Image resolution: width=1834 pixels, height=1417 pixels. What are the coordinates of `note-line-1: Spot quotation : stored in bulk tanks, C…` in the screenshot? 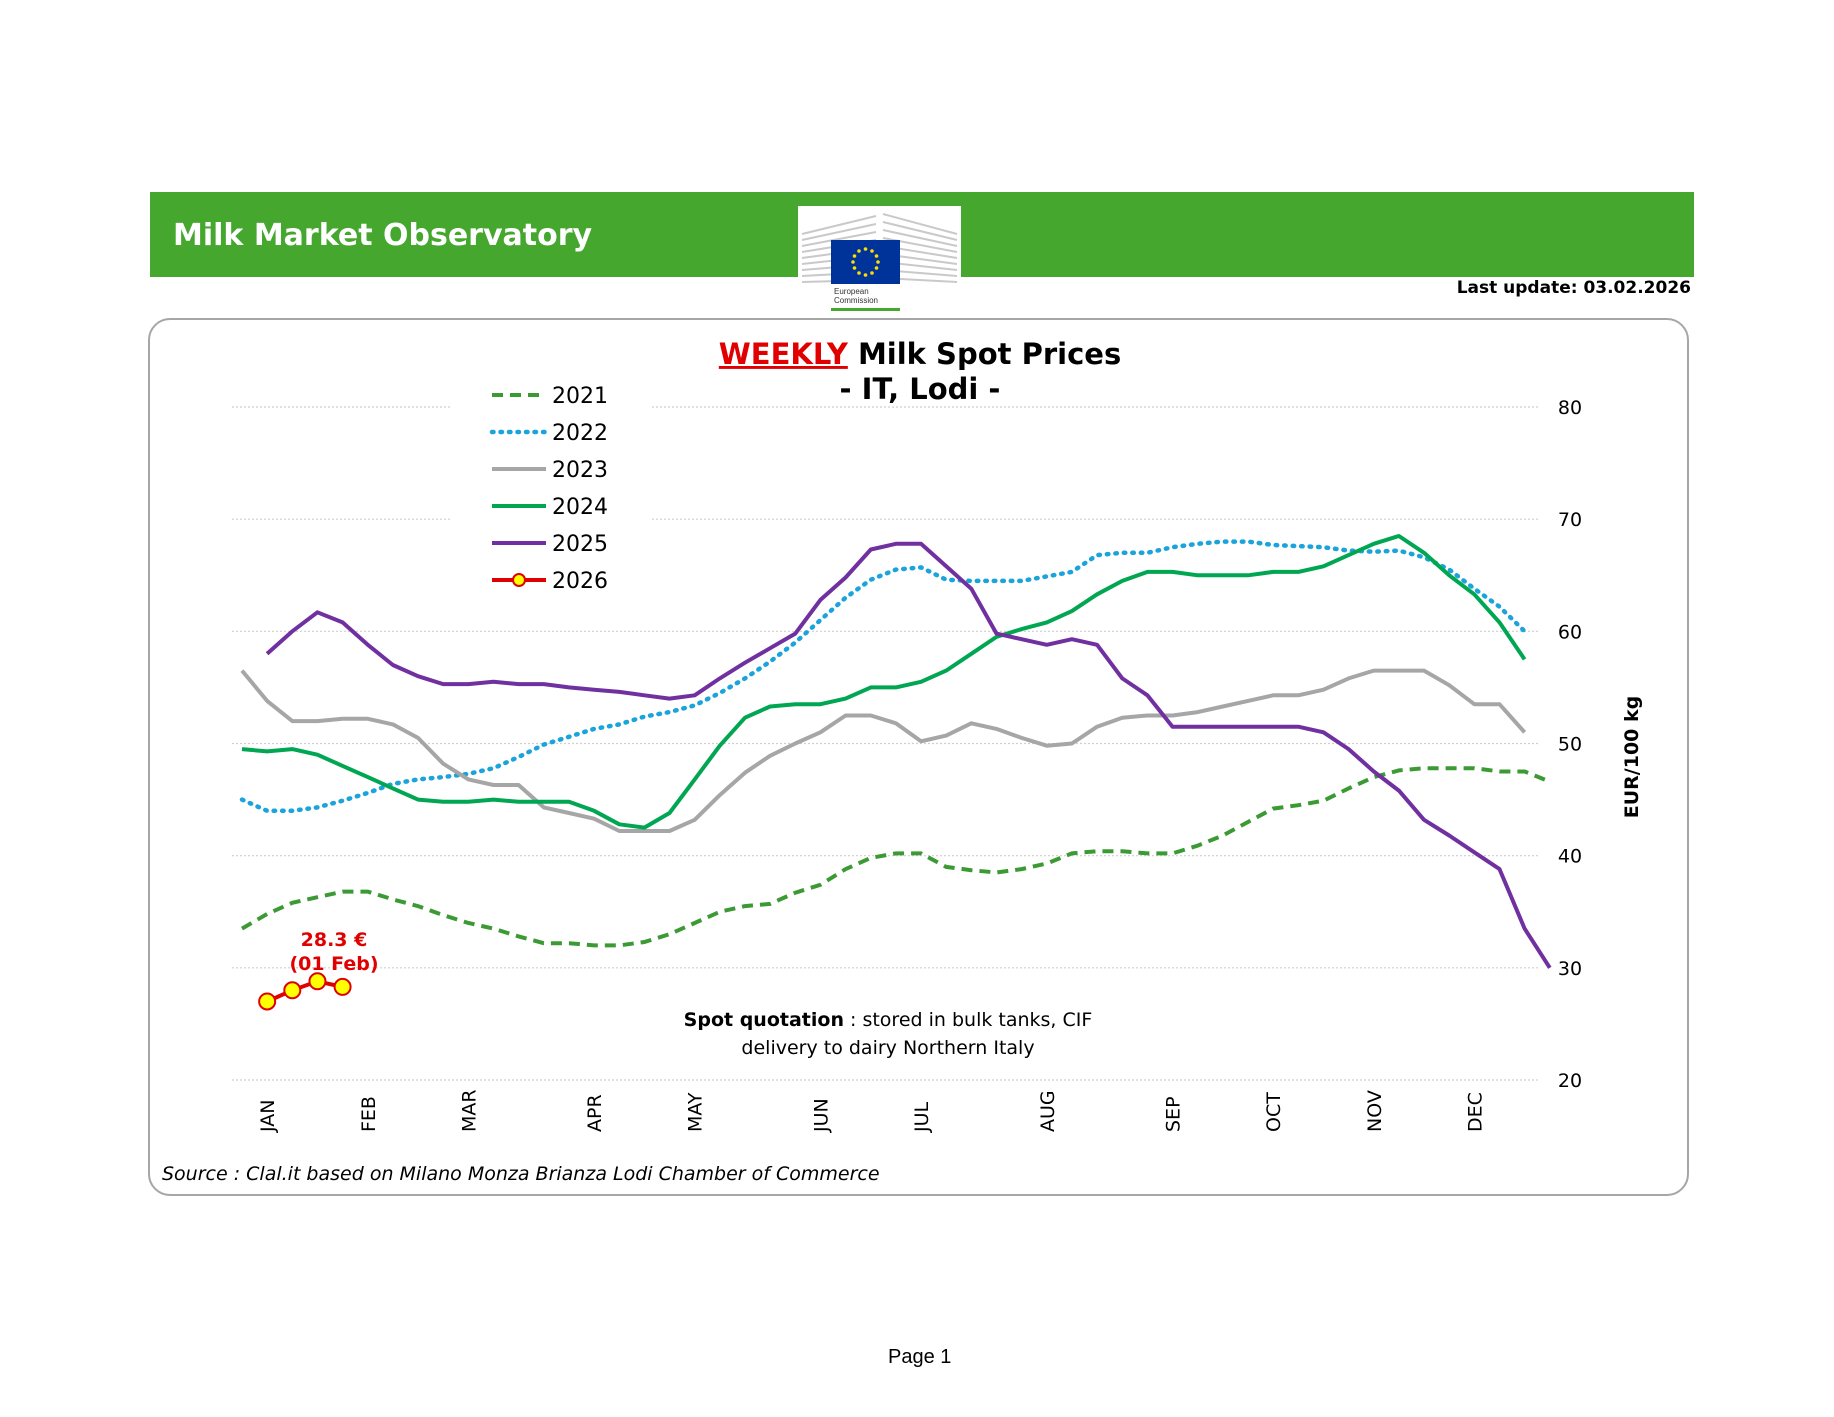 It's located at (888, 1020).